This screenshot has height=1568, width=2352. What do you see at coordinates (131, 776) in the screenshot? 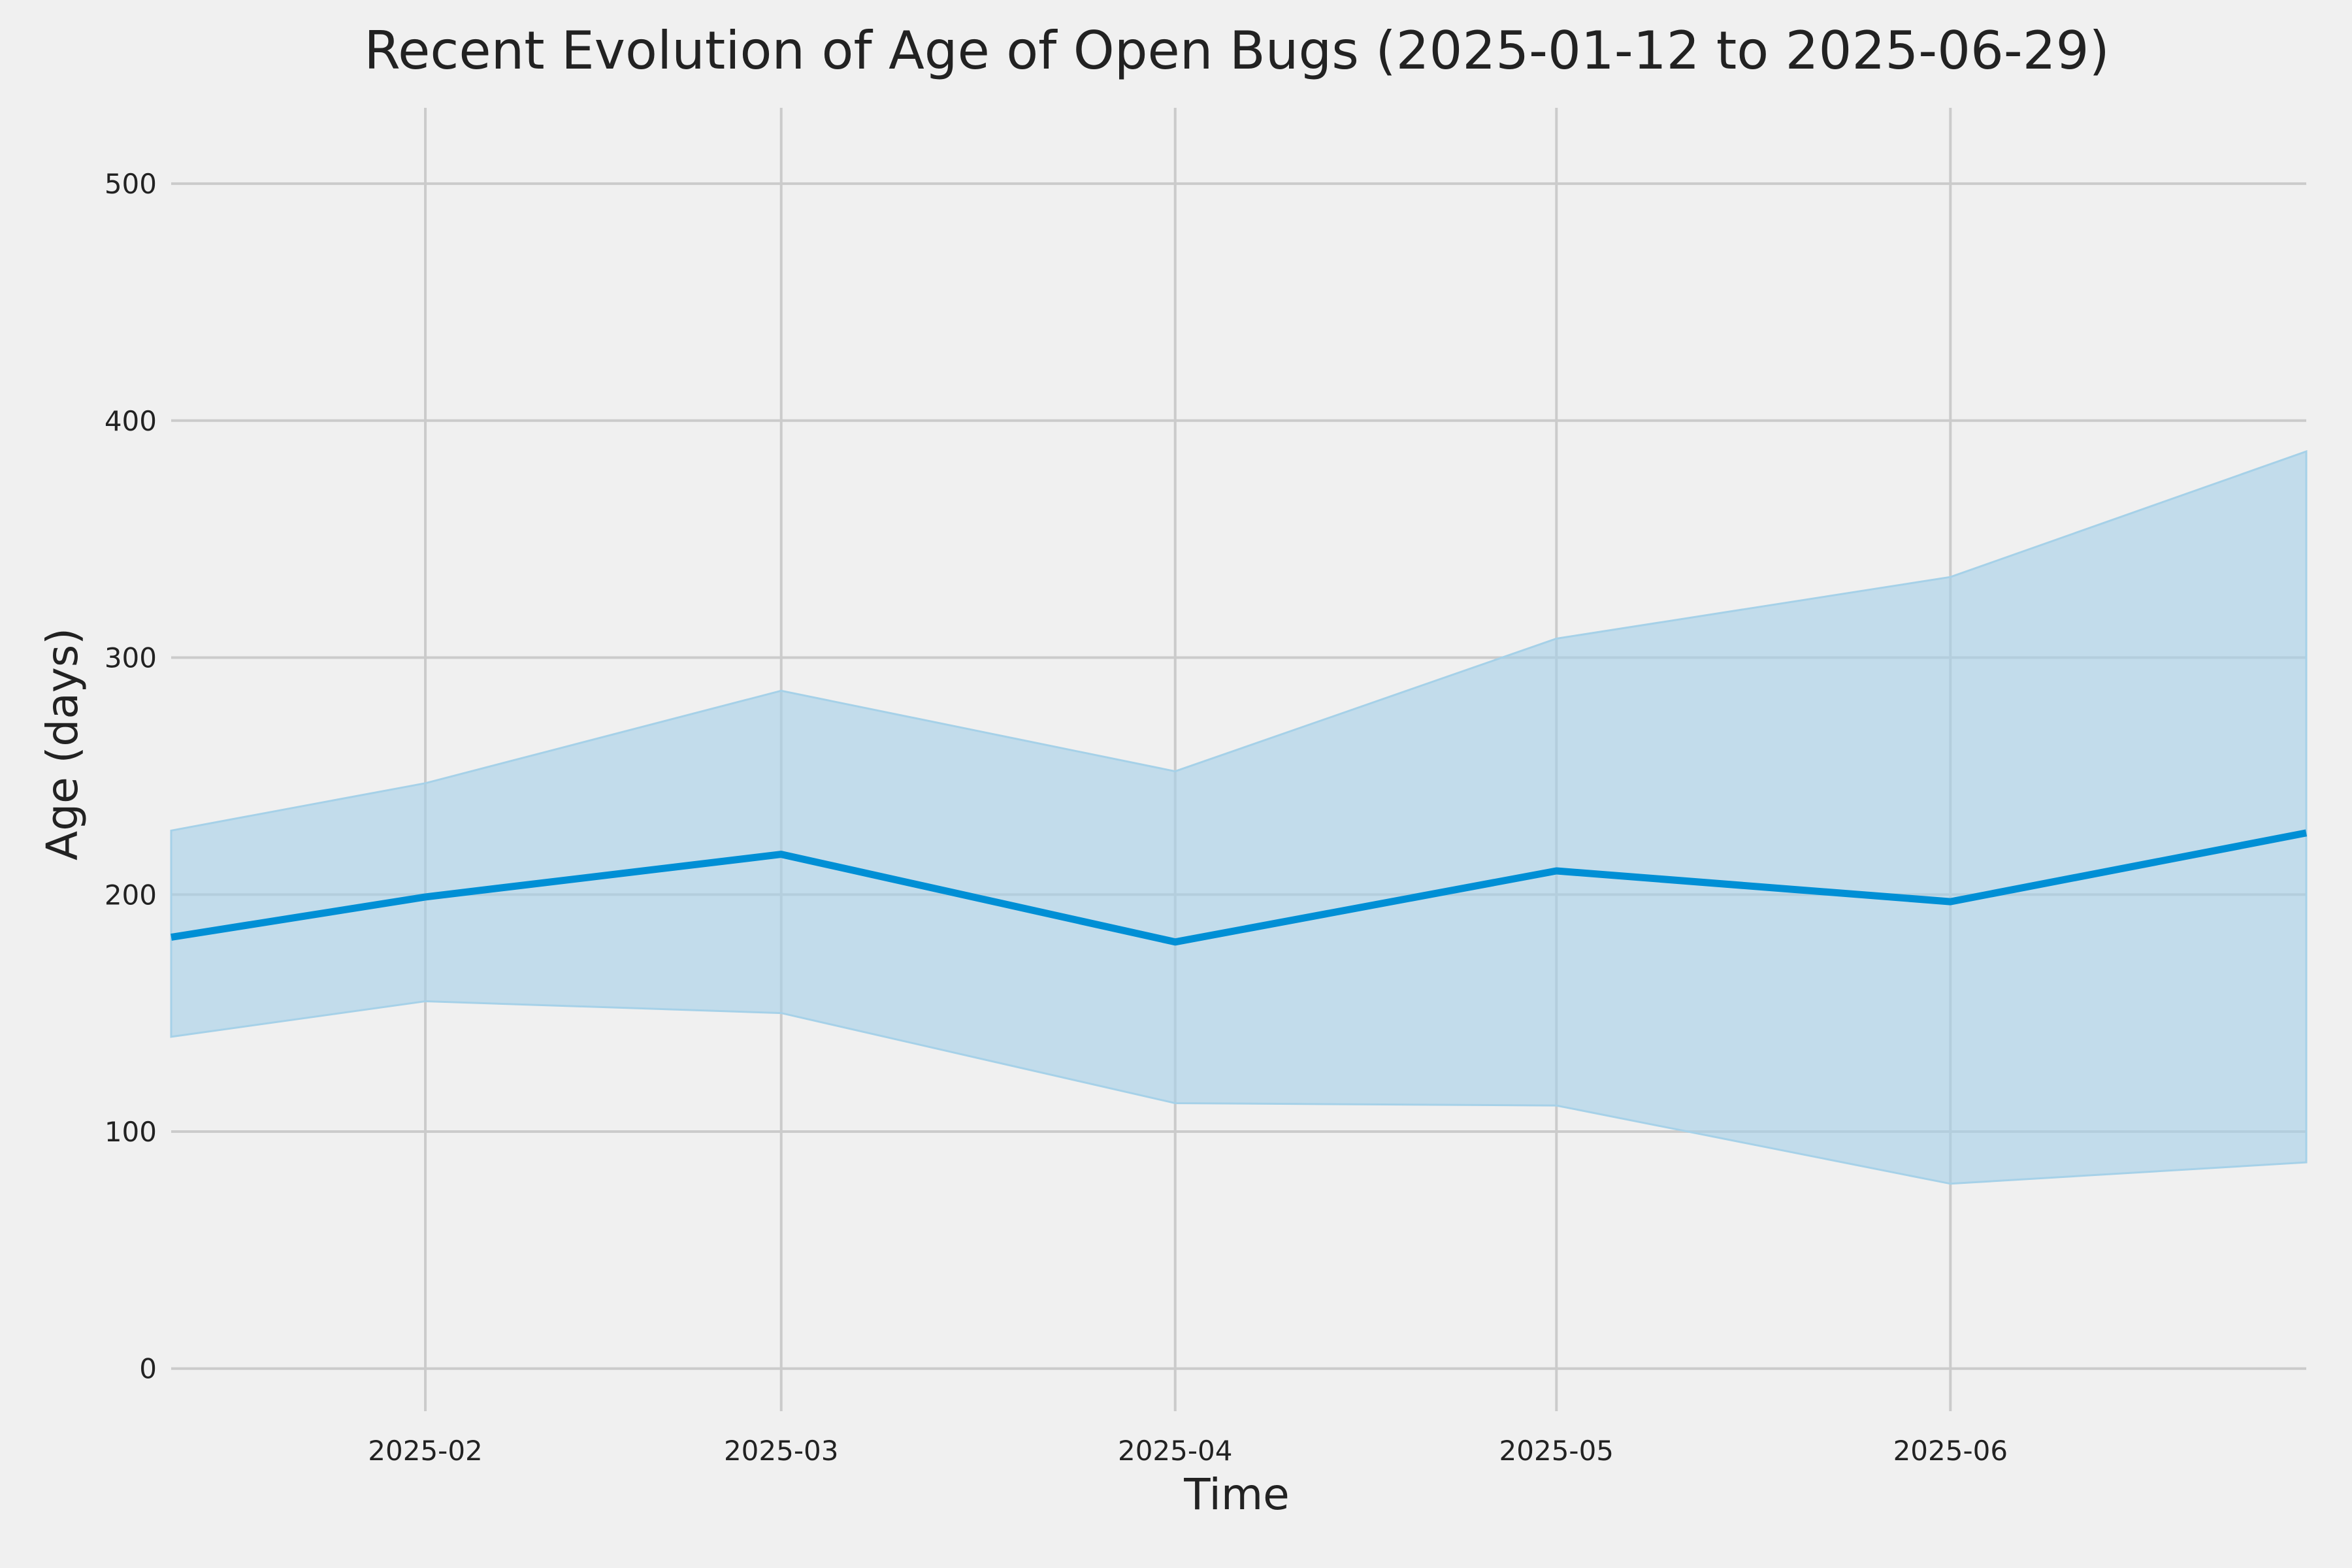
I see `y-axis-ticks: 0 100 200 300 400 500` at bounding box center [131, 776].